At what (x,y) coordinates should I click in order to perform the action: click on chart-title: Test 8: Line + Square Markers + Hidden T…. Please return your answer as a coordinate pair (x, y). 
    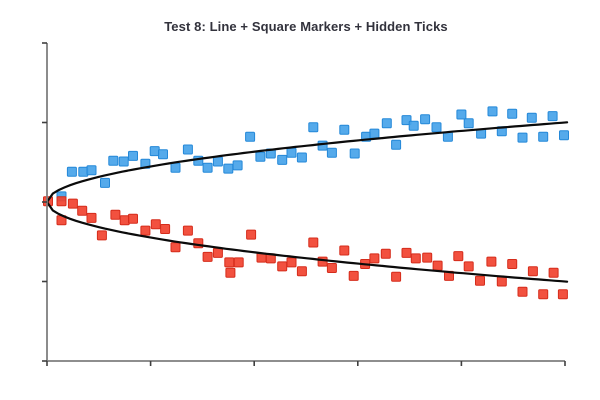
    Looking at the image, I should click on (306, 26).